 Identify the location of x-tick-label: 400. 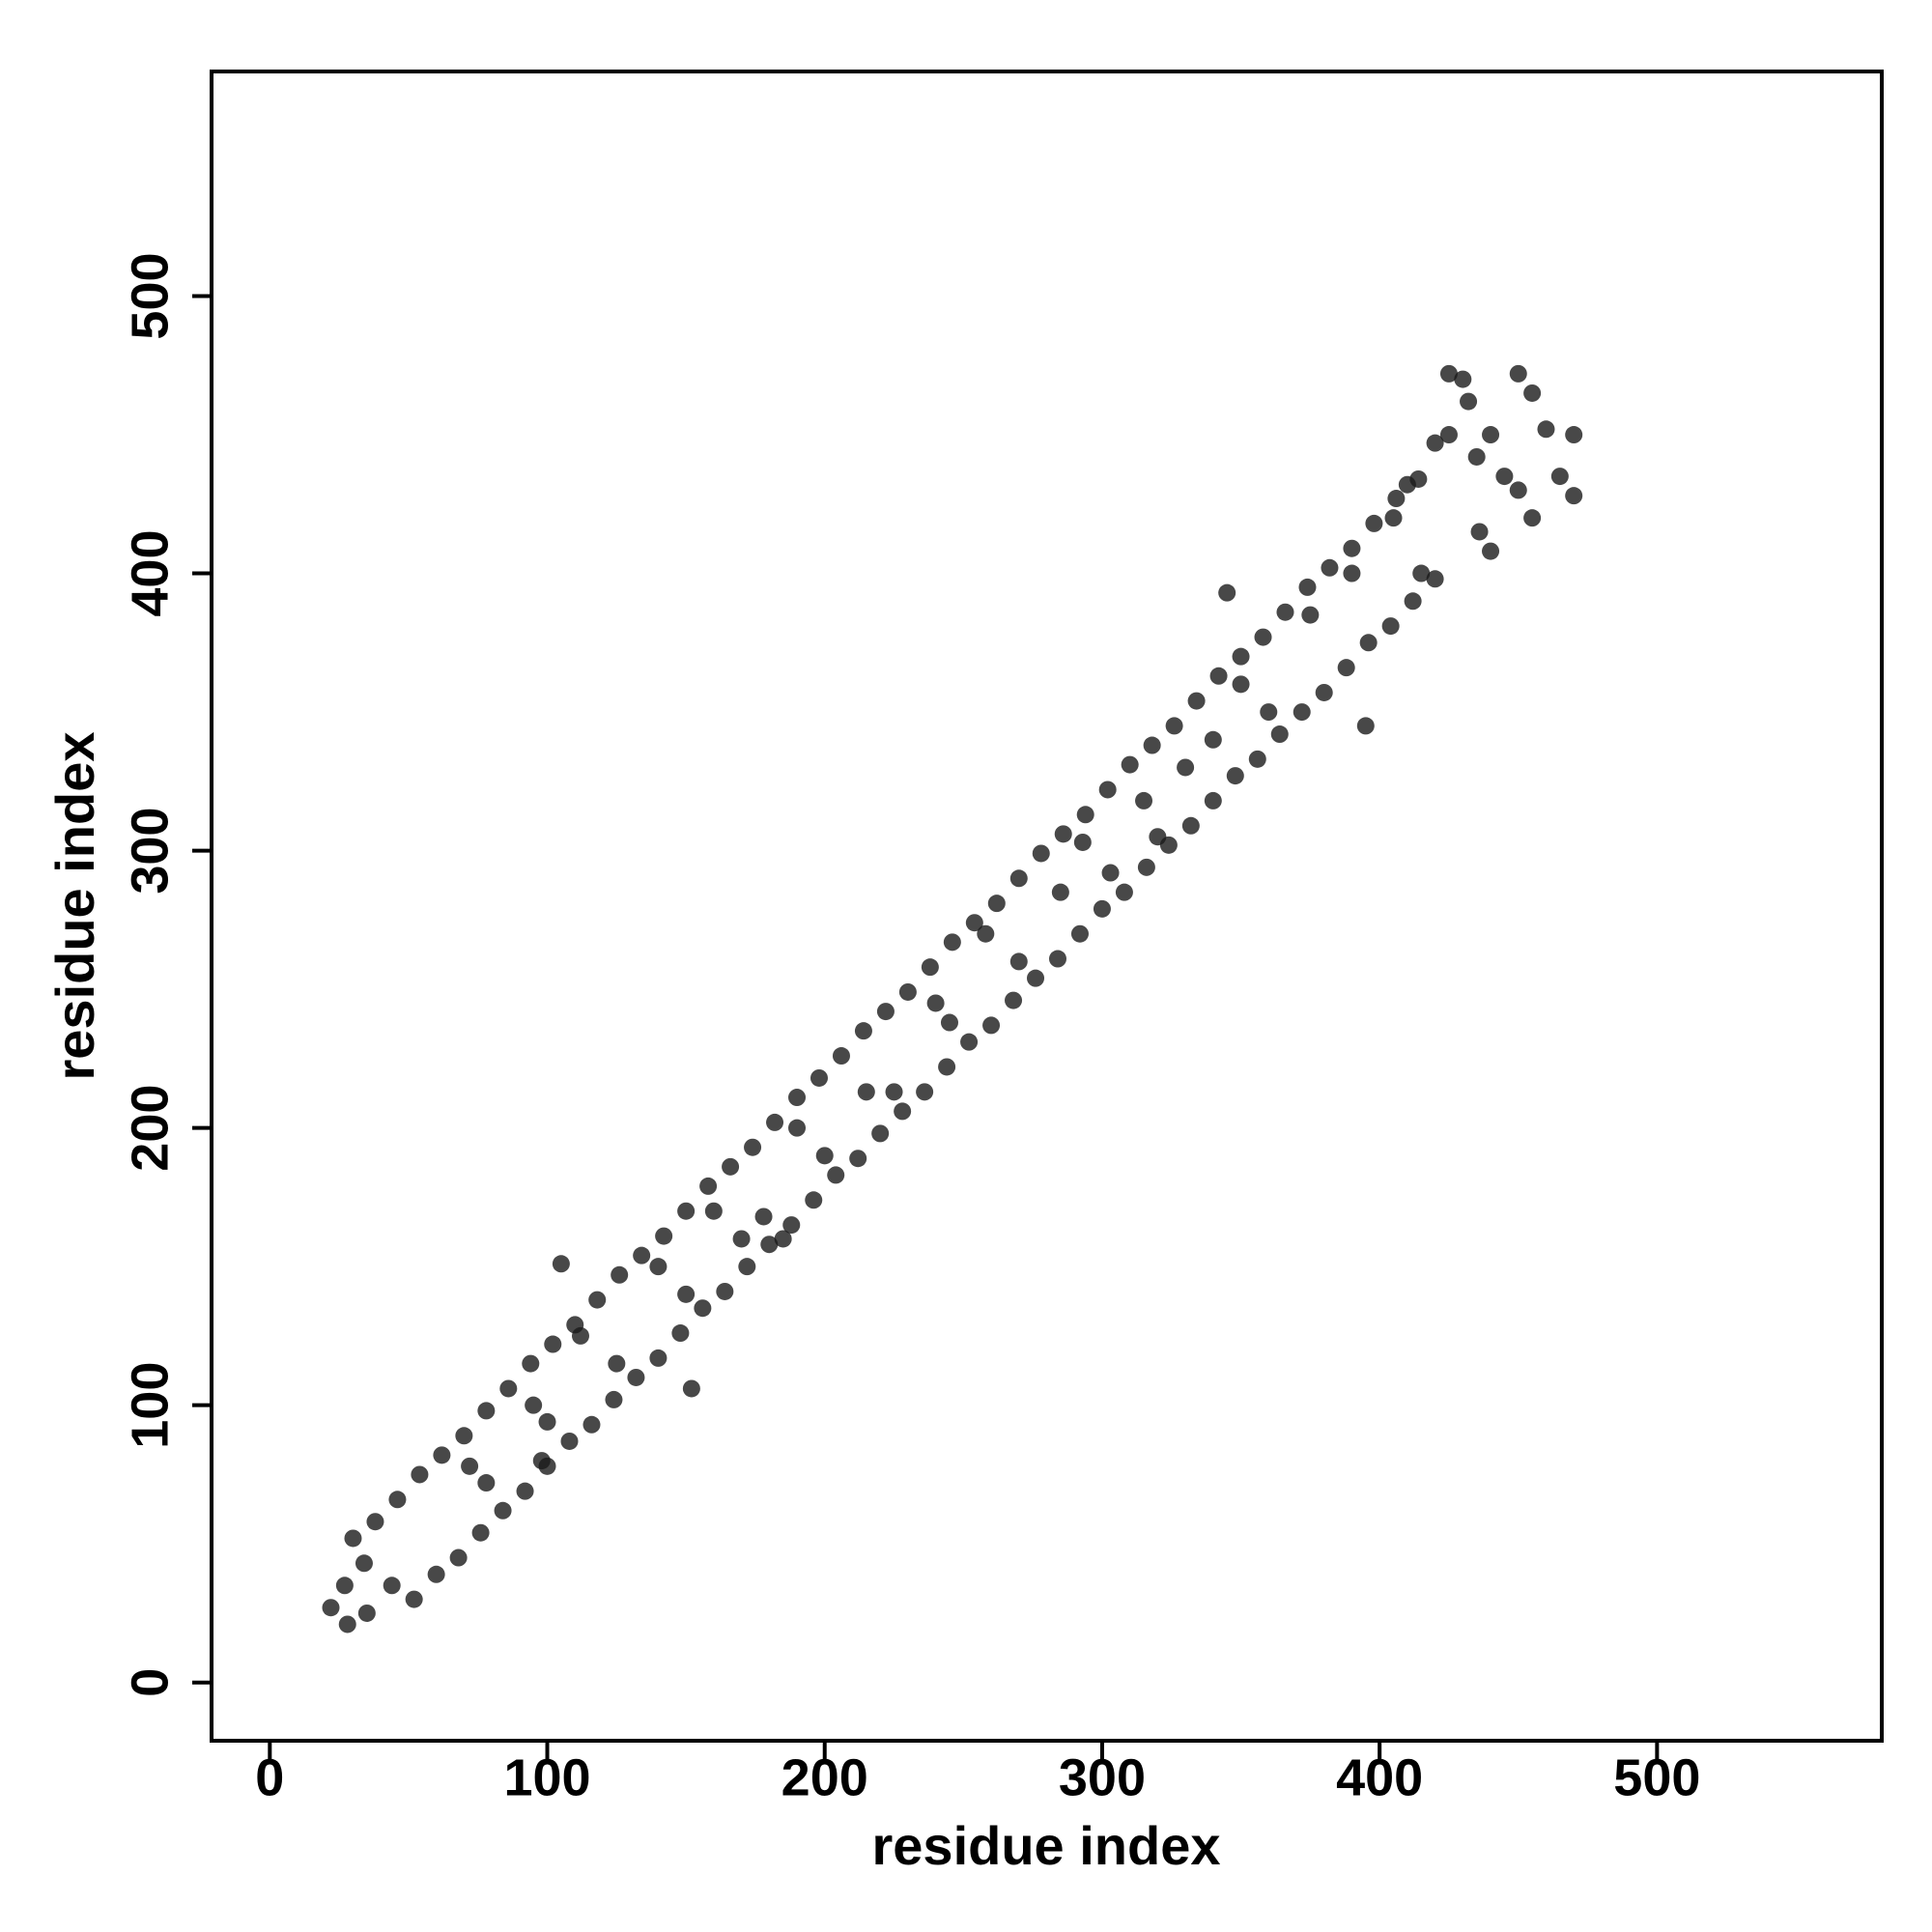
(1379, 1777).